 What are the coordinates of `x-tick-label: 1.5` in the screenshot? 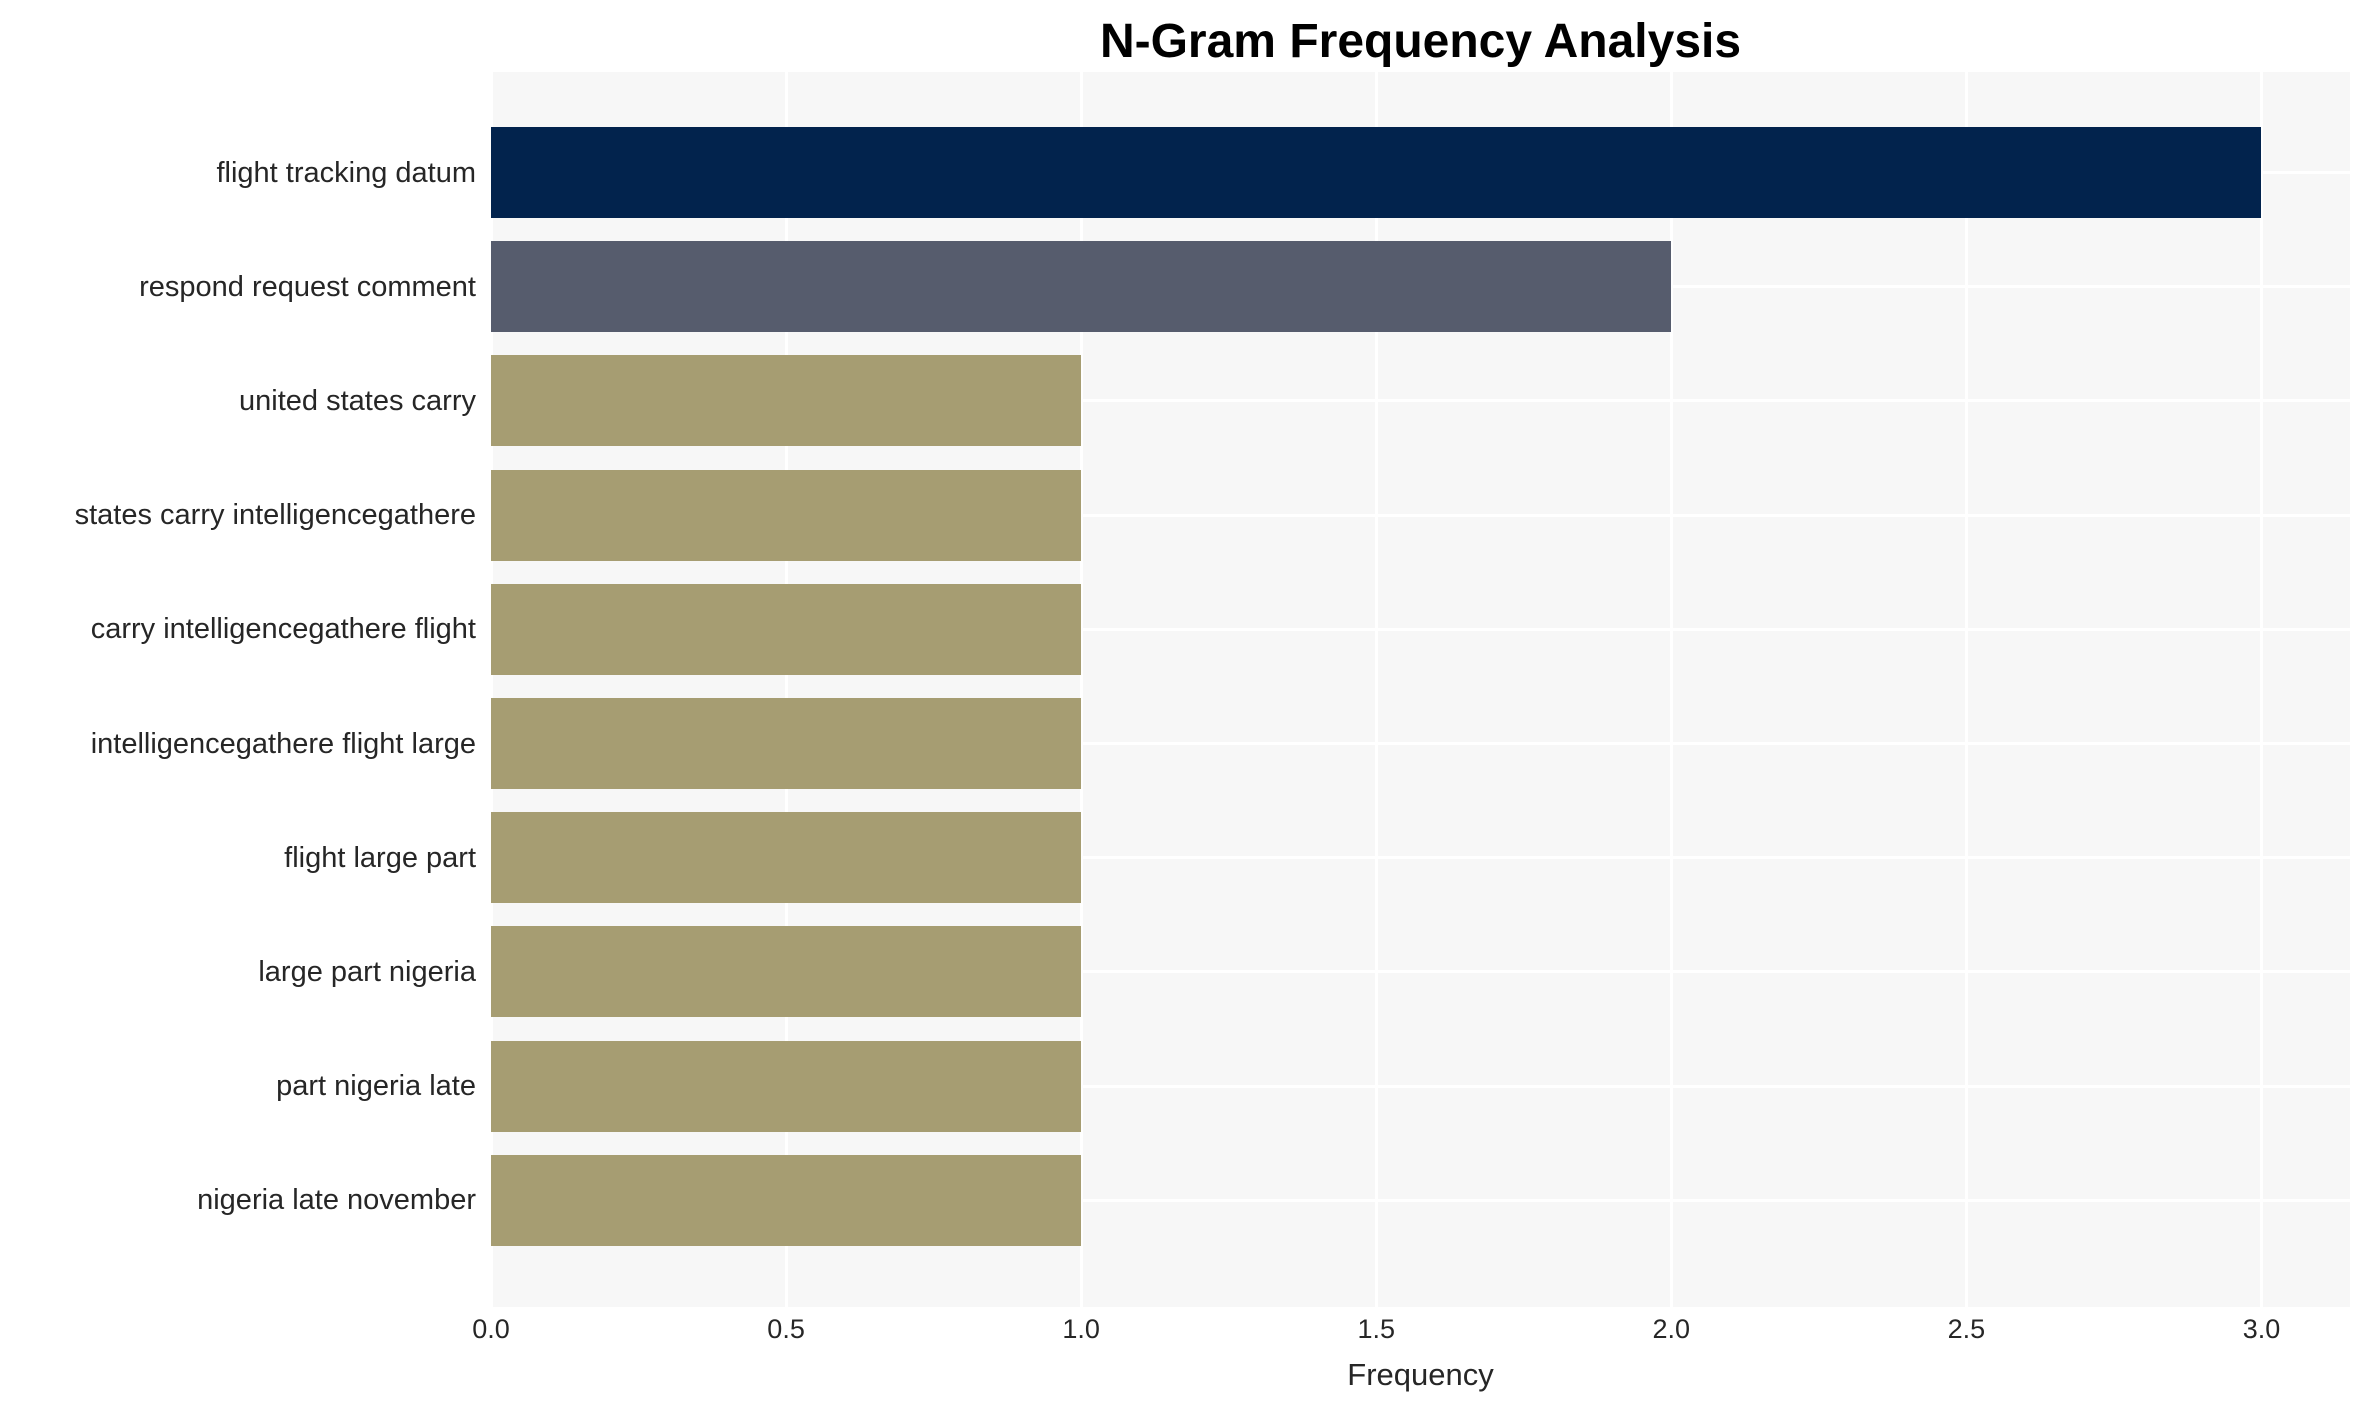 It's located at (1376, 1329).